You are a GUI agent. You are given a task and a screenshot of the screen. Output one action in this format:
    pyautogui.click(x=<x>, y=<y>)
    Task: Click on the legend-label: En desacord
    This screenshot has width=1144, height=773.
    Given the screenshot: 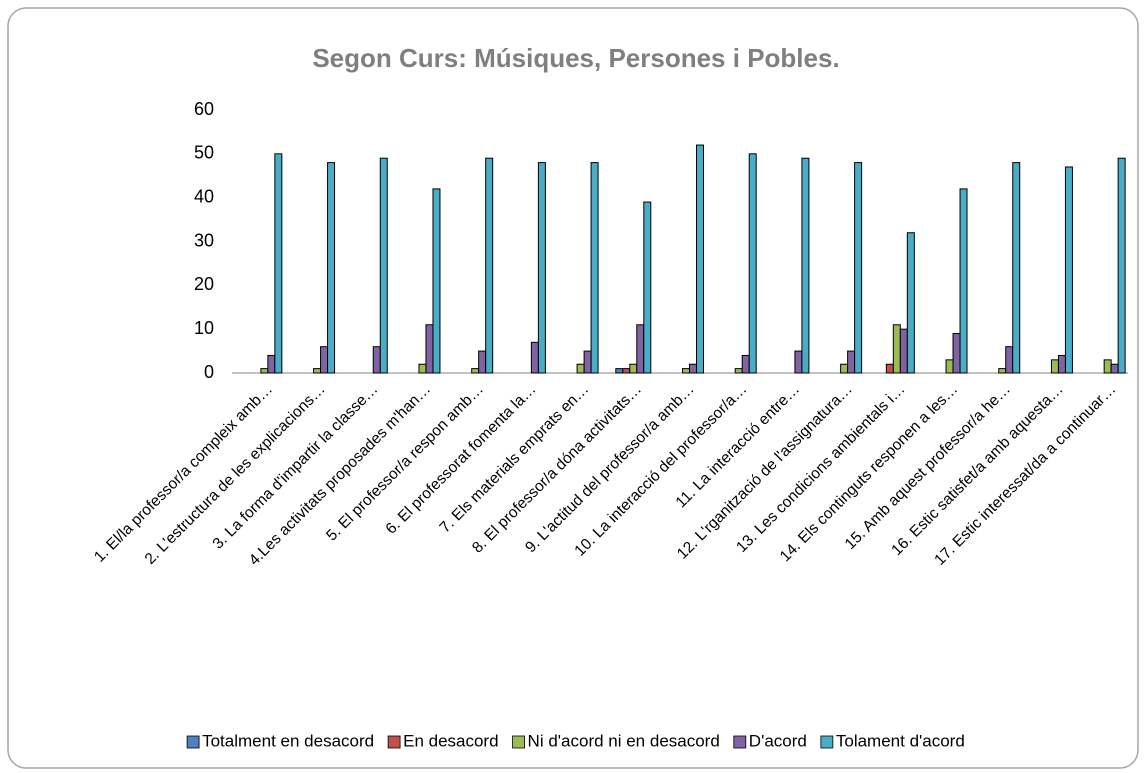 What is the action you would take?
    pyautogui.click(x=450, y=740)
    